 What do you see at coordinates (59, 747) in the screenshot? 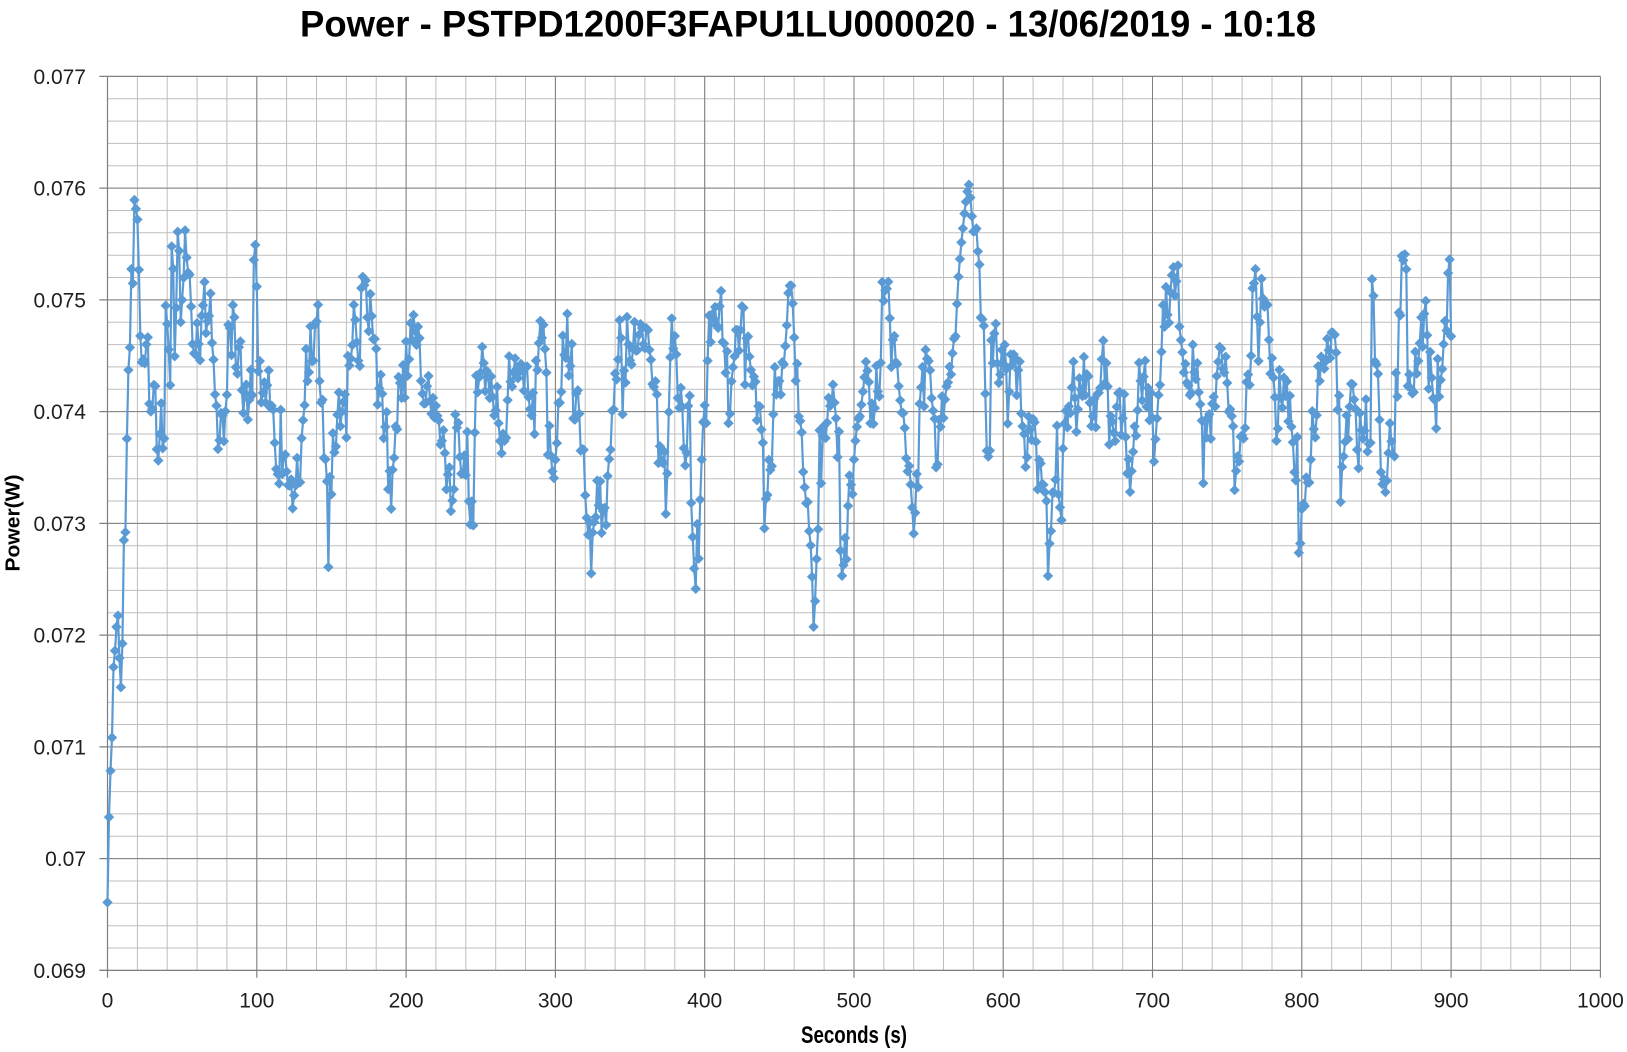
I see `svg-text: 0.071` at bounding box center [59, 747].